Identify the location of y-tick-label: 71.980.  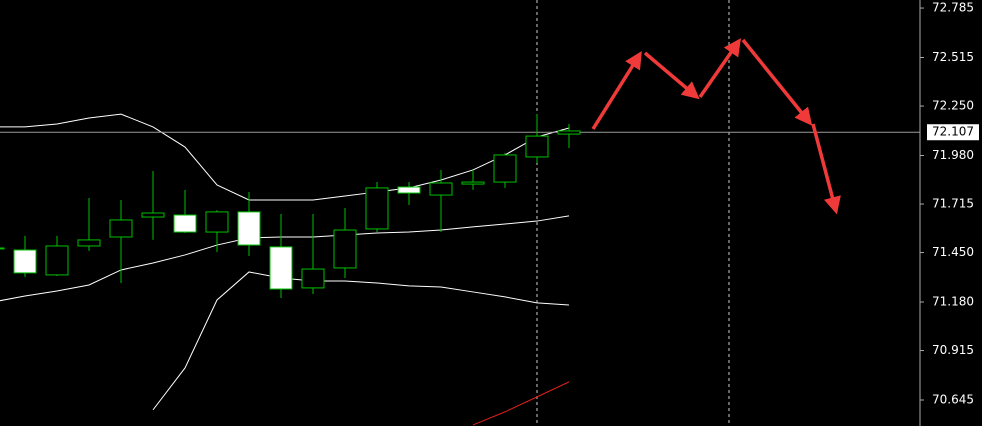
(953, 155).